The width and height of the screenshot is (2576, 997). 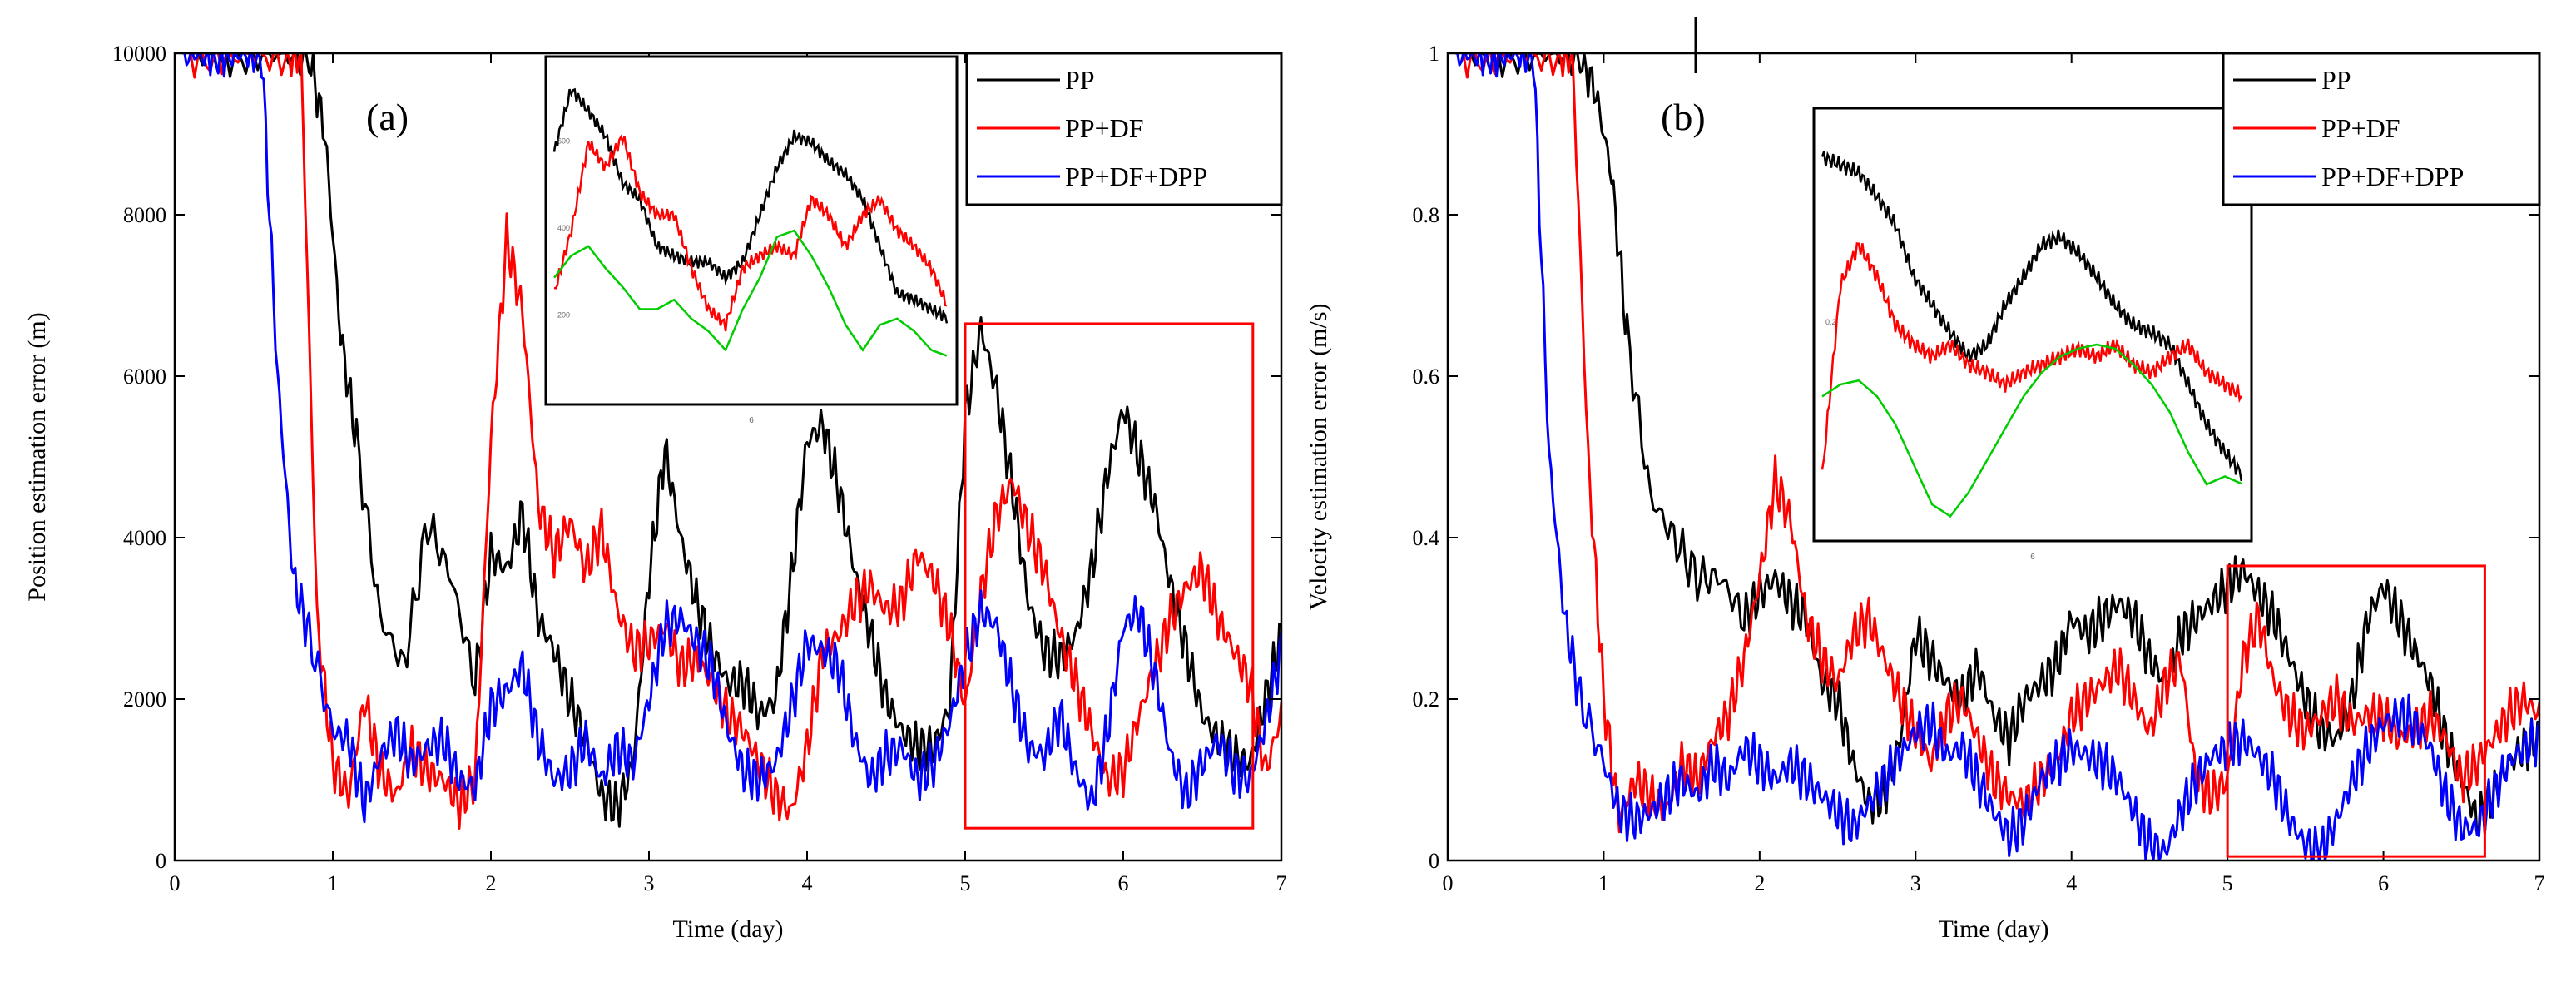 What do you see at coordinates (145, 699) in the screenshot?
I see `y-tick-label: 2000` at bounding box center [145, 699].